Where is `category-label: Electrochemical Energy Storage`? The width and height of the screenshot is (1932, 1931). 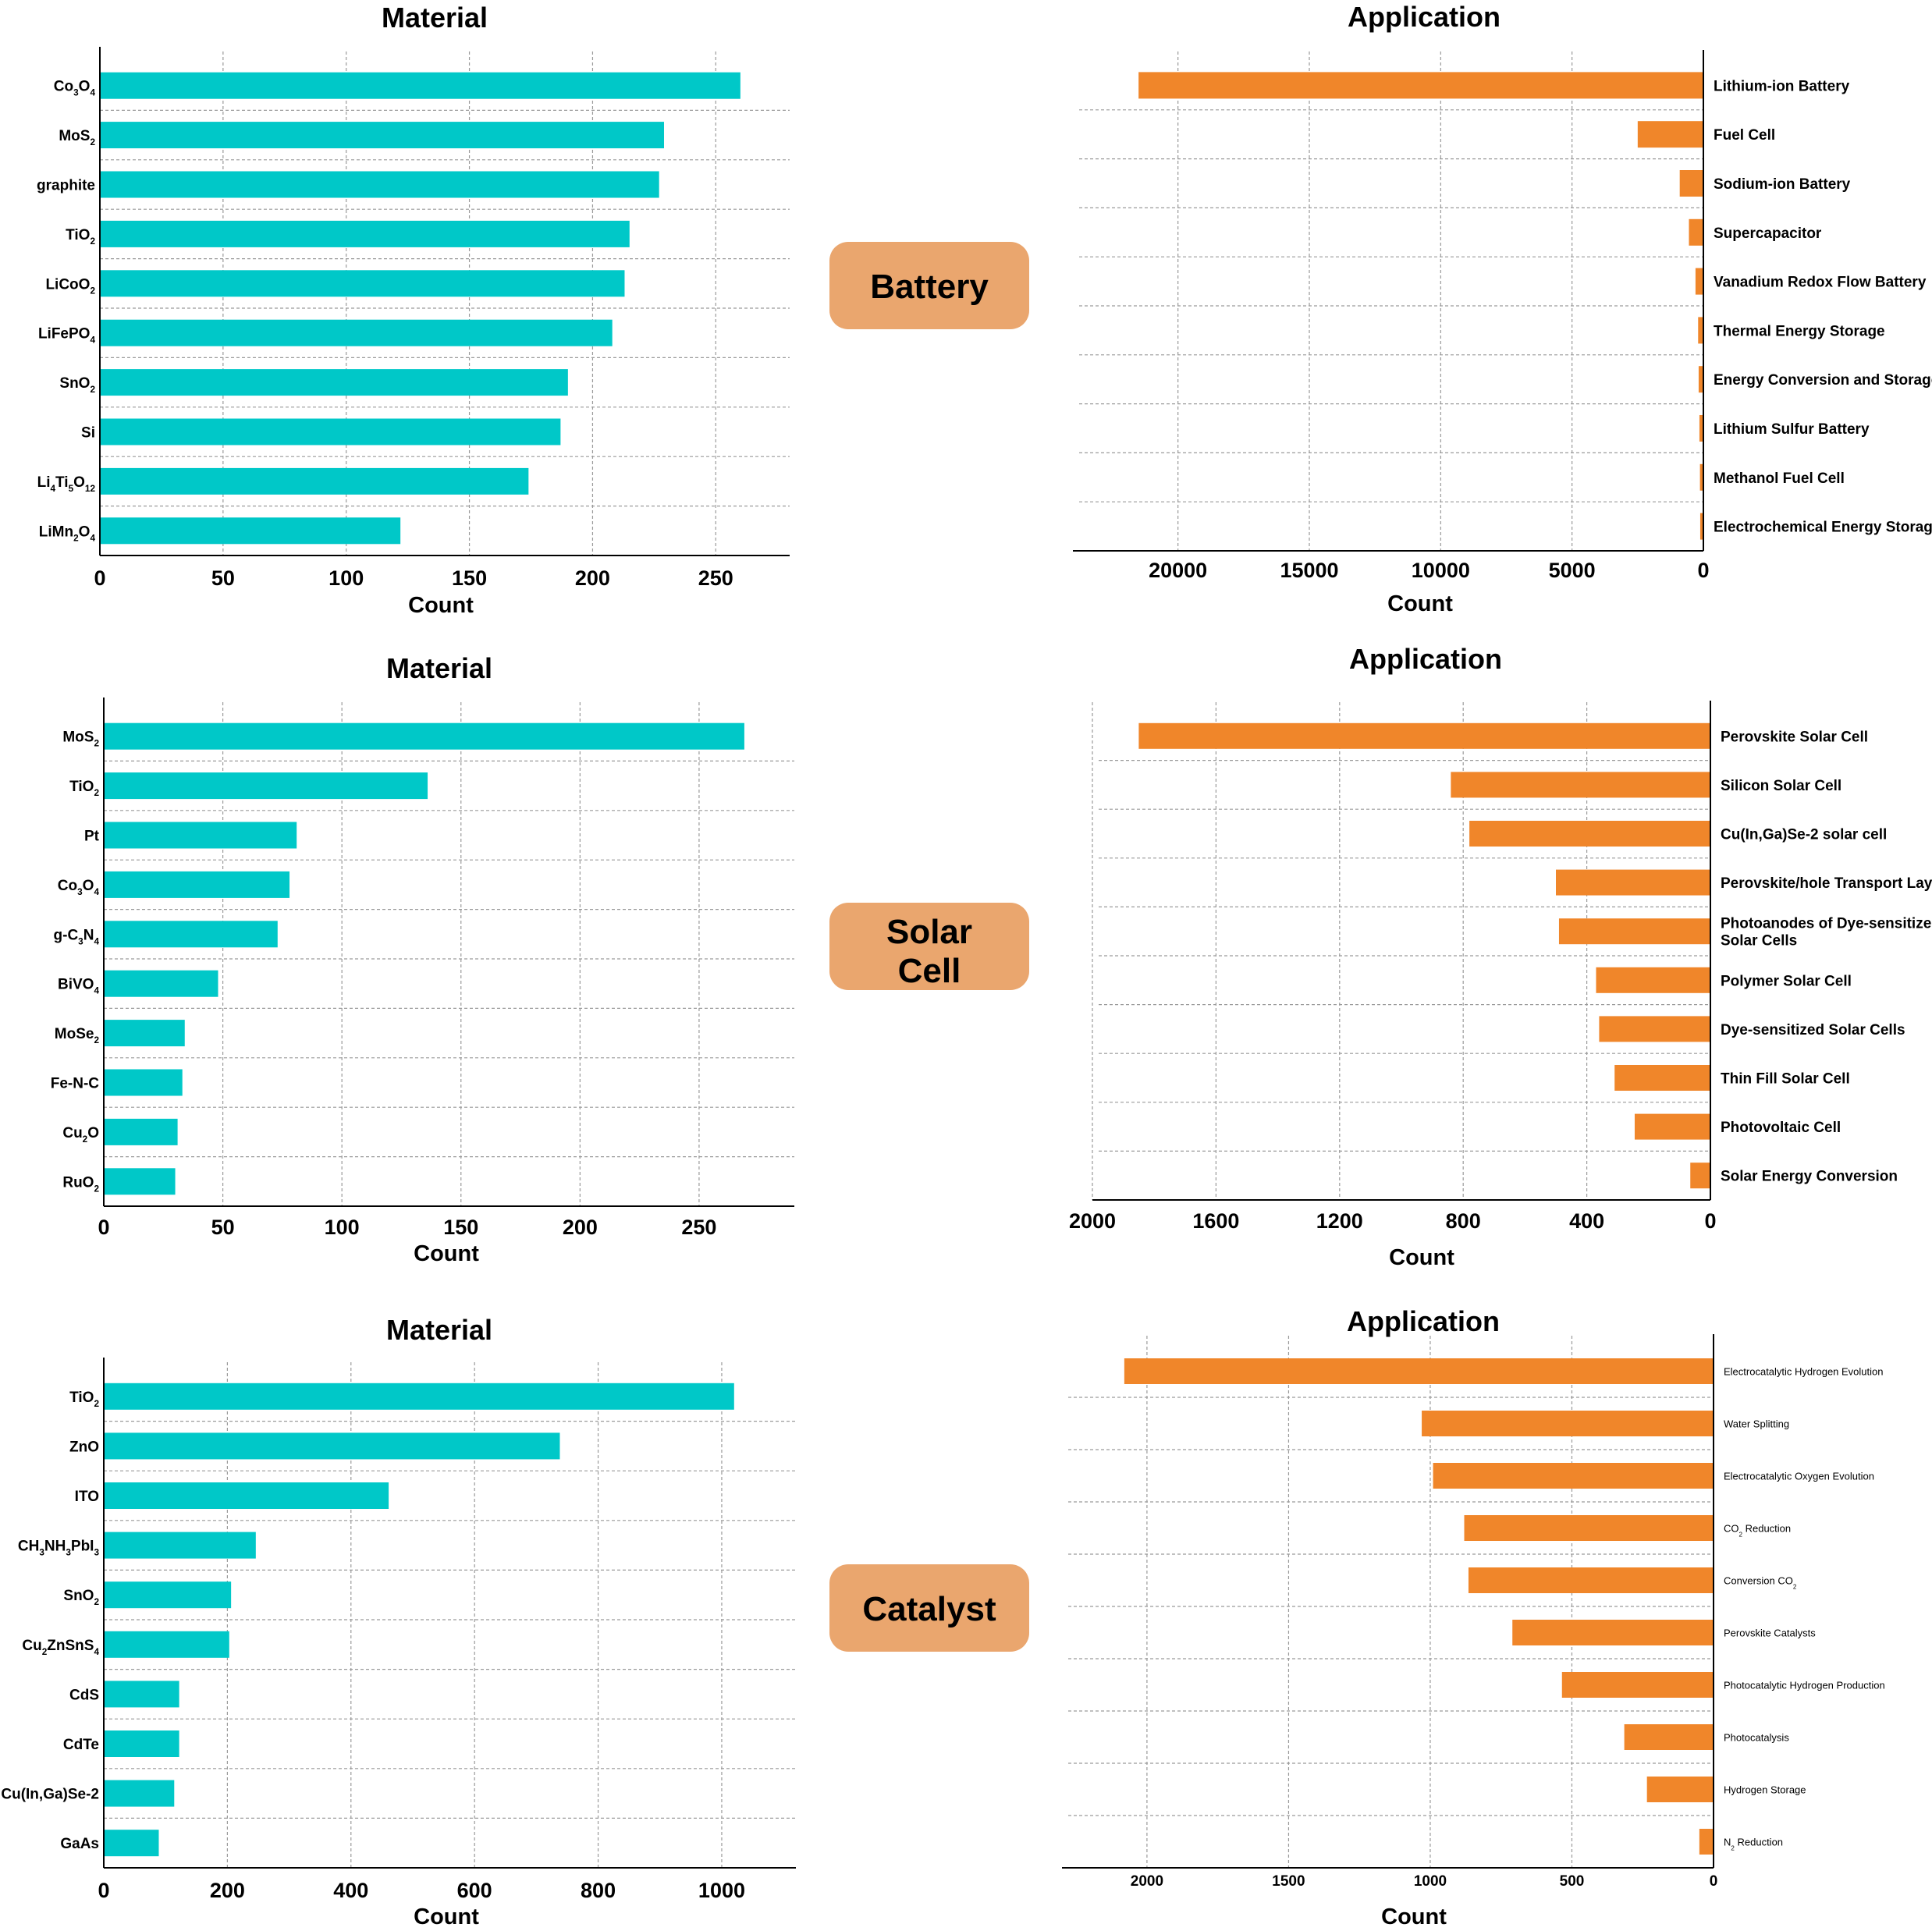 category-label: Electrochemical Energy Storage is located at coordinates (1823, 528).